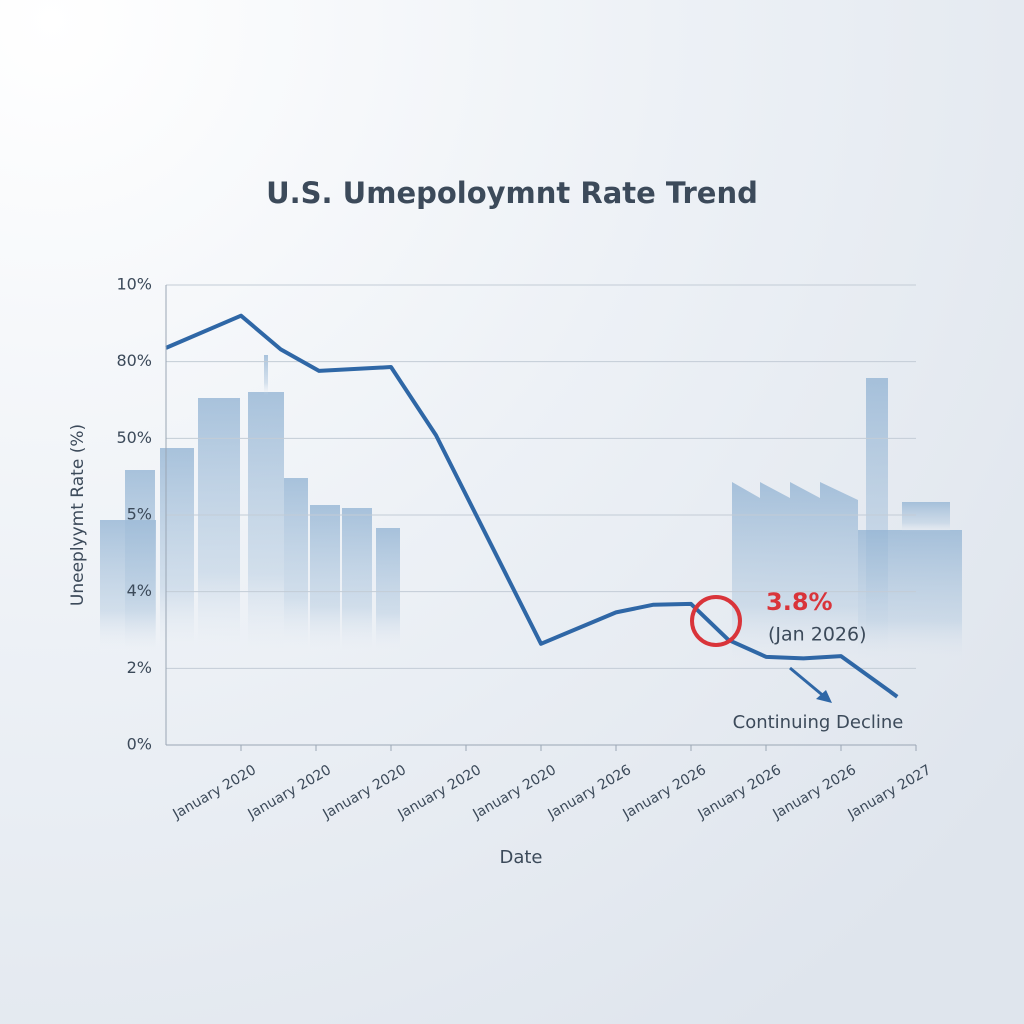 The image size is (1024, 1024). Describe the element at coordinates (799, 602) in the screenshot. I see `annotation-value: 3.8%` at that location.